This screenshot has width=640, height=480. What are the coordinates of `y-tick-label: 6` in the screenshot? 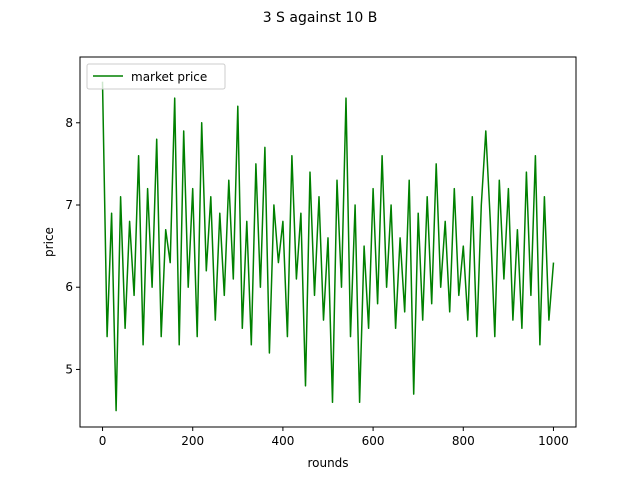 It's located at (69, 287).